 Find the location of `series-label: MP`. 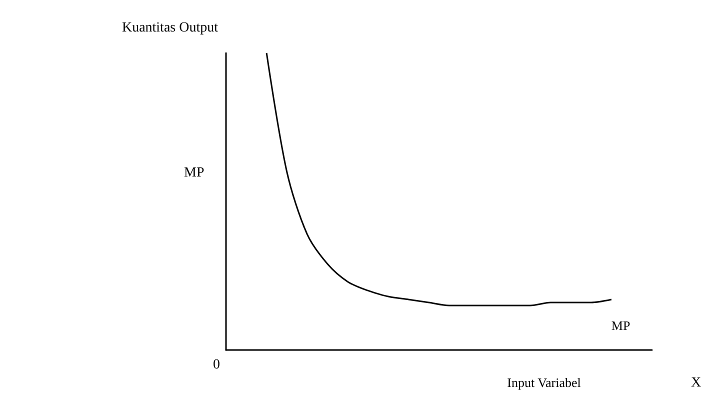

series-label: MP is located at coordinates (620, 326).